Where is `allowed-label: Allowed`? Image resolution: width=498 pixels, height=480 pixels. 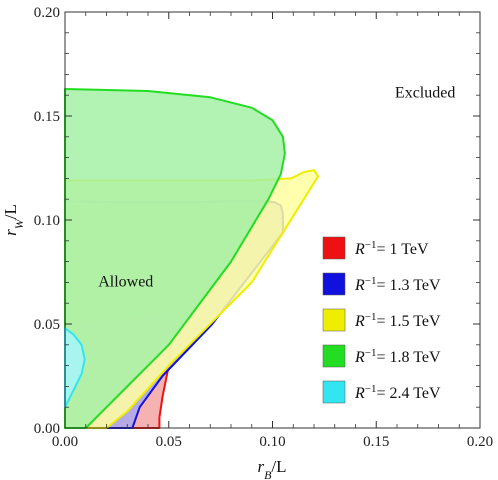 allowed-label: Allowed is located at coordinates (125, 282).